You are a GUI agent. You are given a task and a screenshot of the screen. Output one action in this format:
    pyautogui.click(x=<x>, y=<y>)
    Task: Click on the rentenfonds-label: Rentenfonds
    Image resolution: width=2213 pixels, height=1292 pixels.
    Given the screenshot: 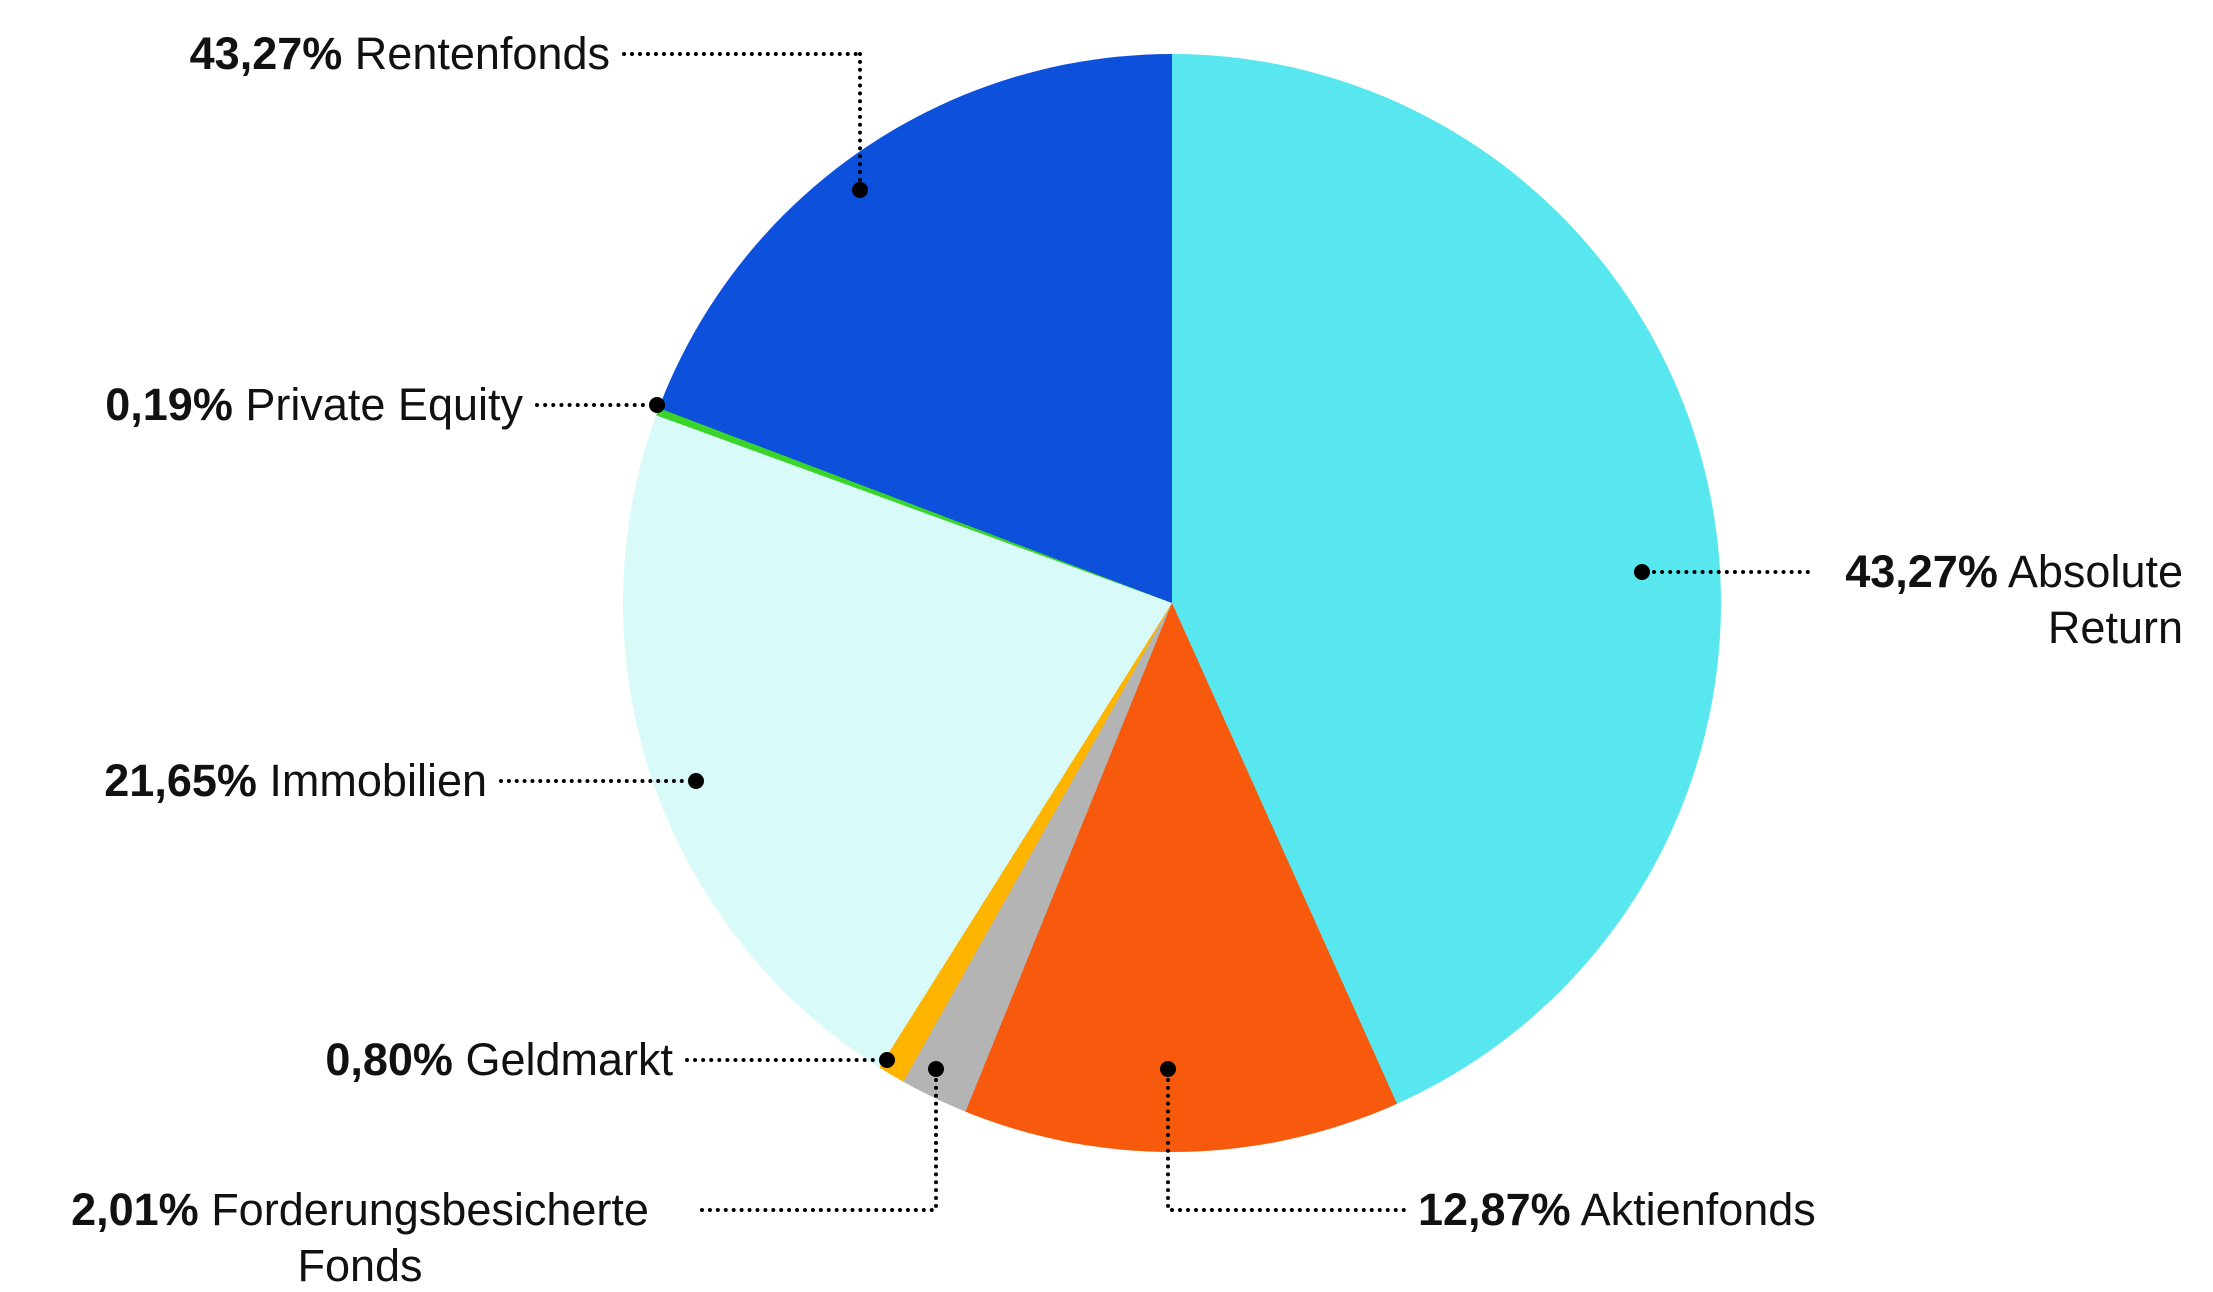 What is the action you would take?
    pyautogui.click(x=482, y=53)
    